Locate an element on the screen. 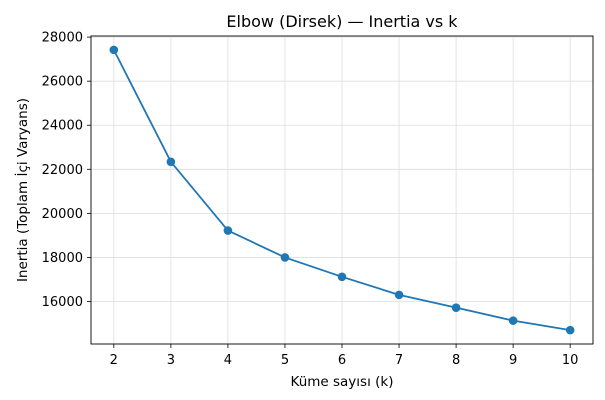  y-tick-label: 28000 is located at coordinates (62, 38).